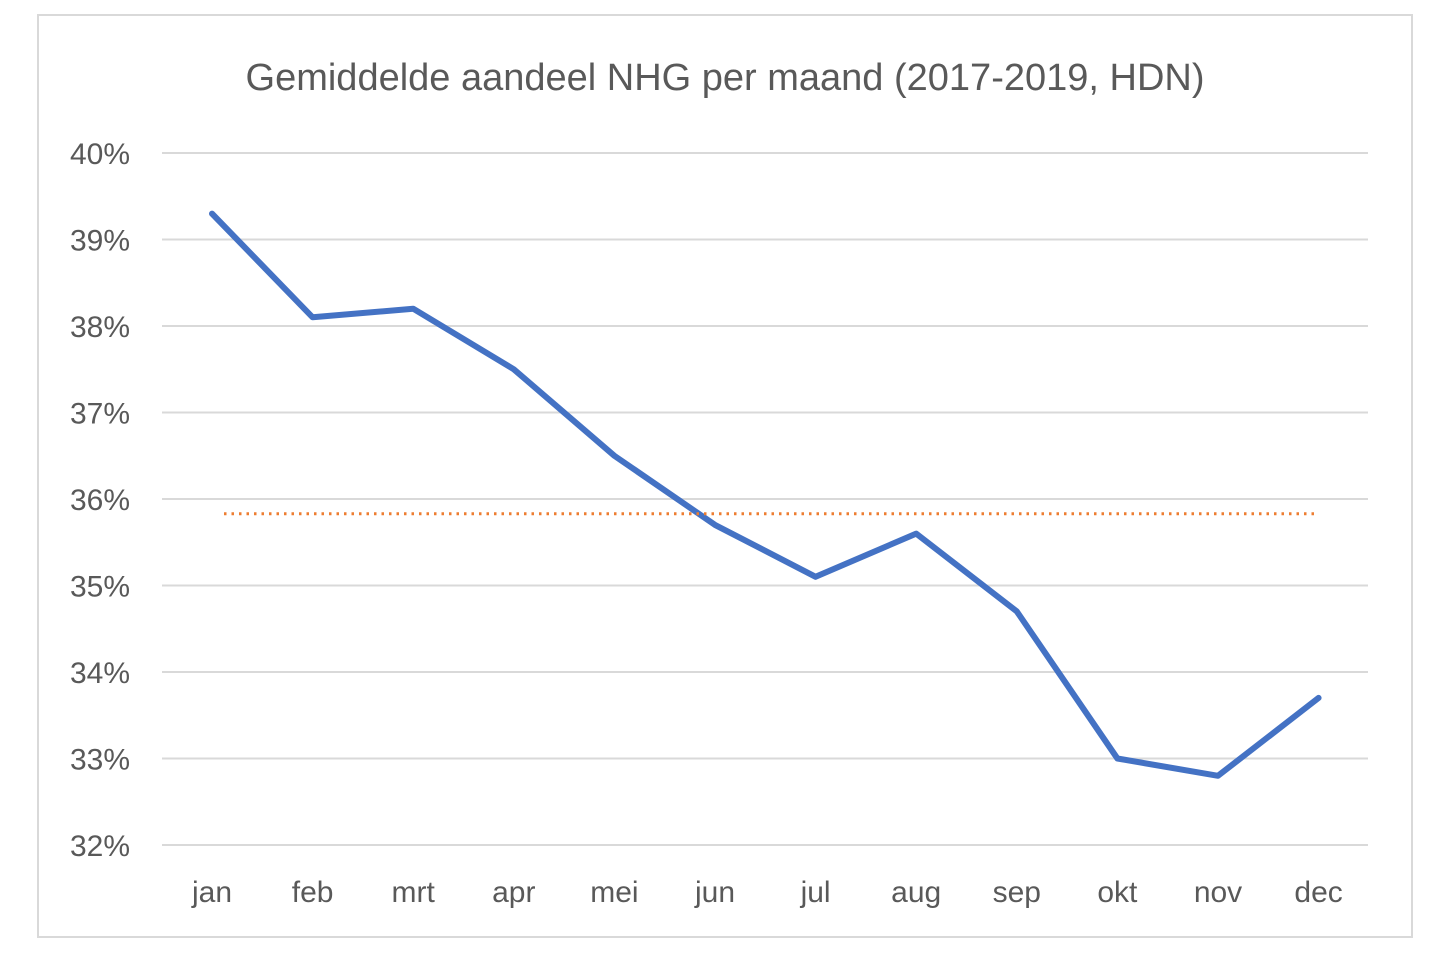 The height and width of the screenshot is (962, 1440). Describe the element at coordinates (1318, 892) in the screenshot. I see `x-tick-label: dec` at that location.